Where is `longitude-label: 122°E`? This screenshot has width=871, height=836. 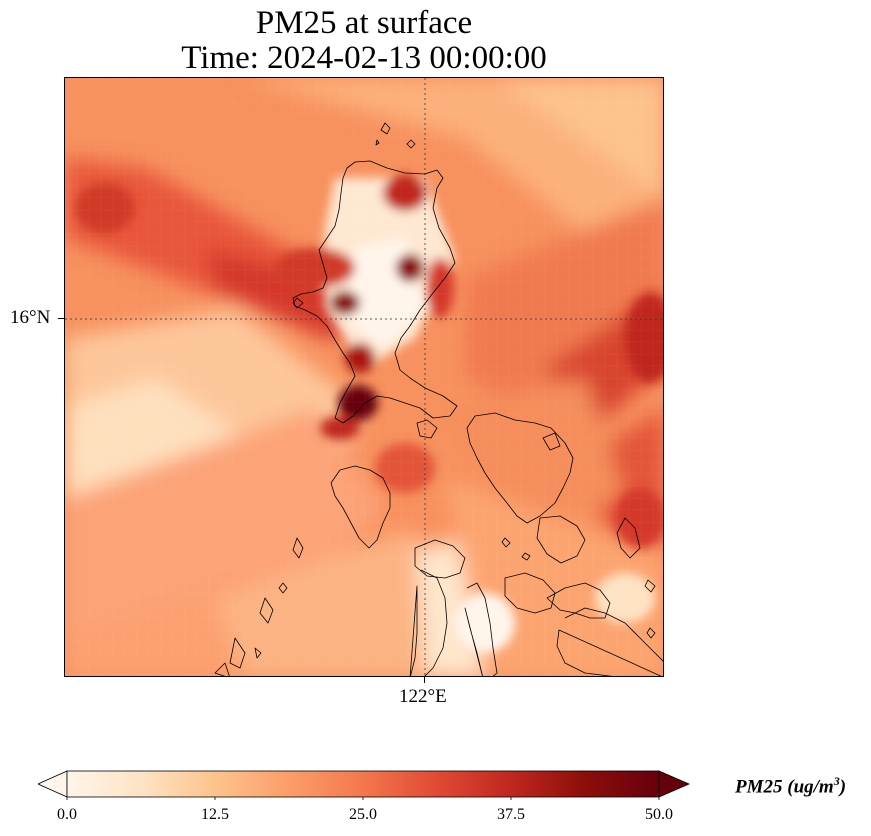
longitude-label: 122°E is located at coordinates (423, 696).